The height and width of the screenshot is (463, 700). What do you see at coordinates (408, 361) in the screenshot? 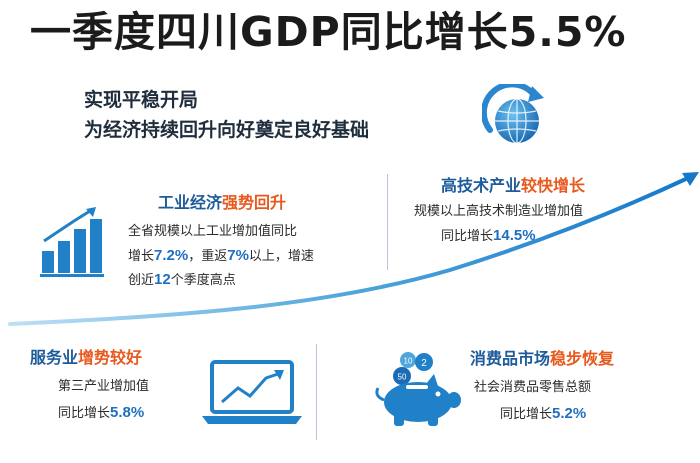
I see `coin-label-1: 10` at bounding box center [408, 361].